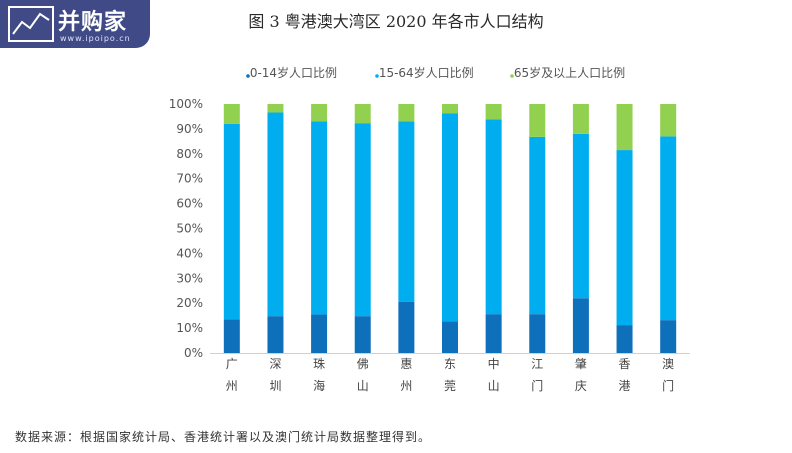 The width and height of the screenshot is (792, 453). Describe the element at coordinates (232, 364) in the screenshot. I see `x-category-label: 广` at that location.